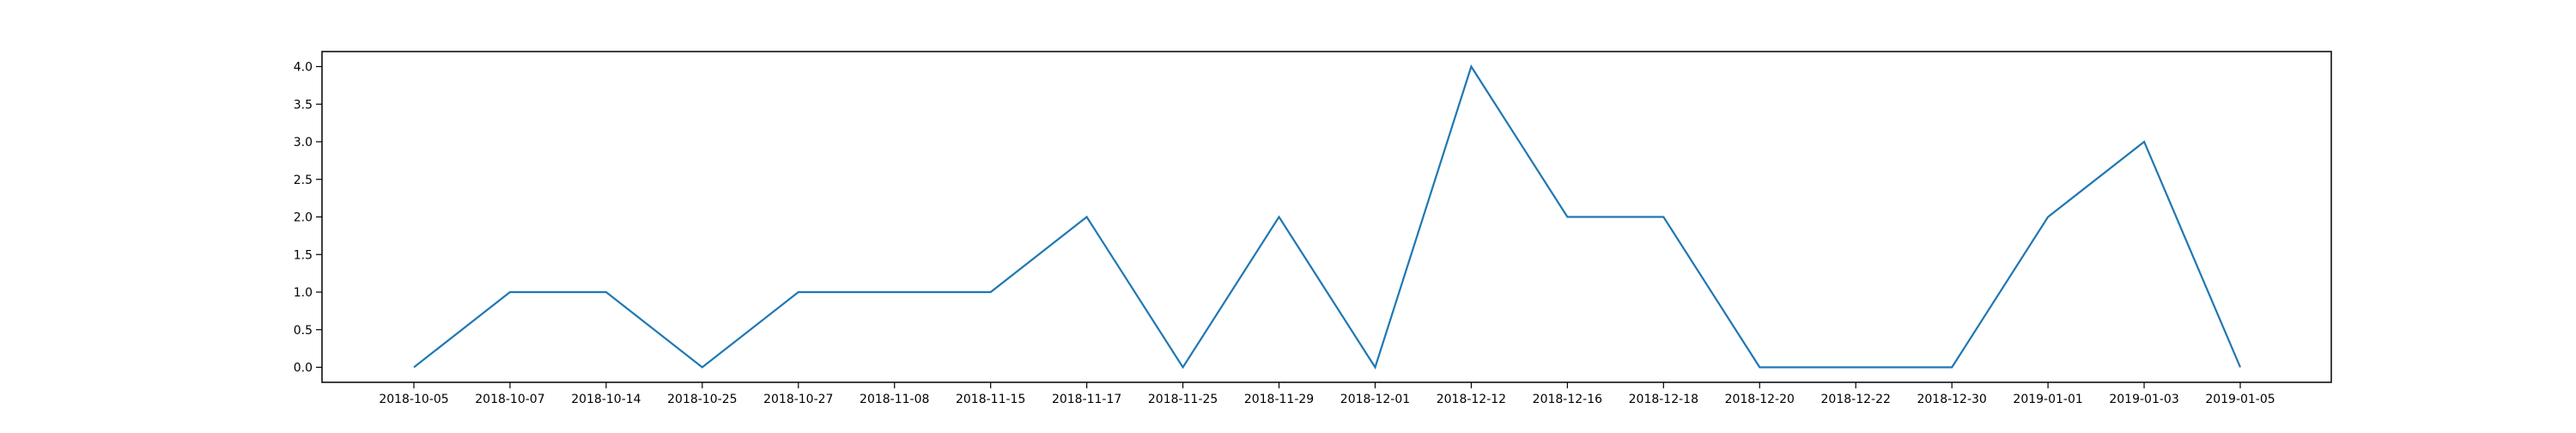  What do you see at coordinates (1952, 399) in the screenshot?
I see `x-tick-label: 2018-12-30` at bounding box center [1952, 399].